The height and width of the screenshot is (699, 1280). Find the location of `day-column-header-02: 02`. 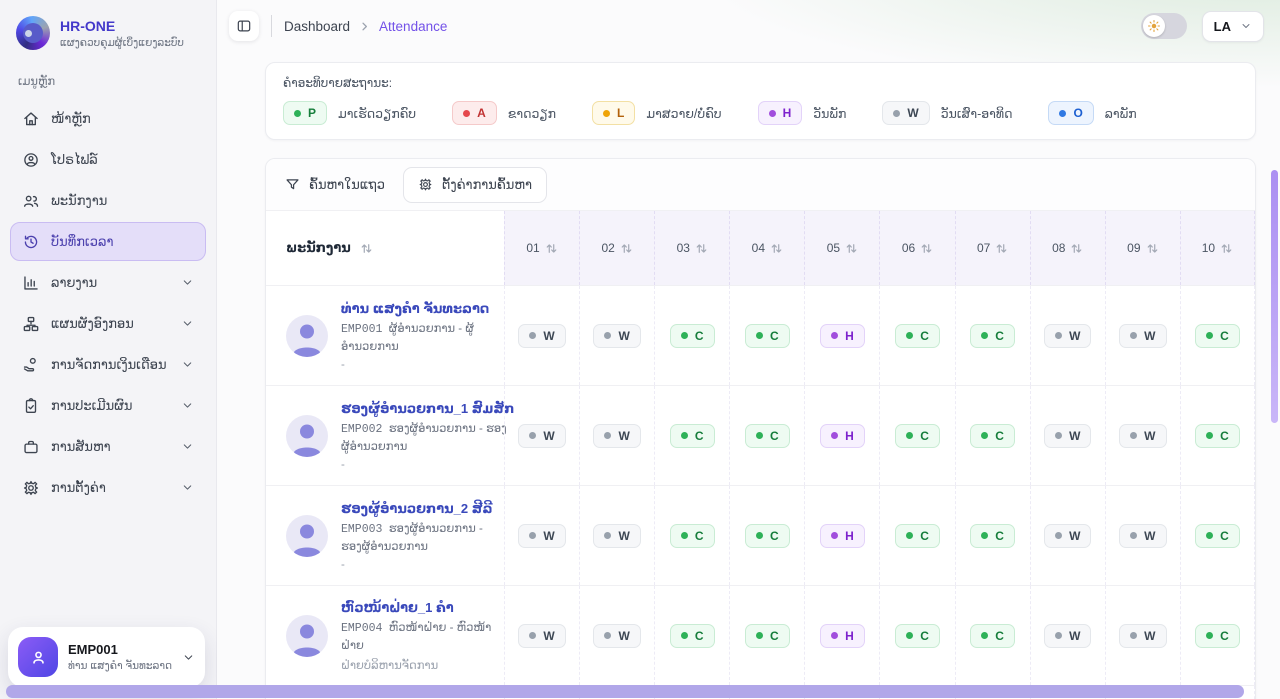

day-column-header-02: 02 is located at coordinates (617, 248).